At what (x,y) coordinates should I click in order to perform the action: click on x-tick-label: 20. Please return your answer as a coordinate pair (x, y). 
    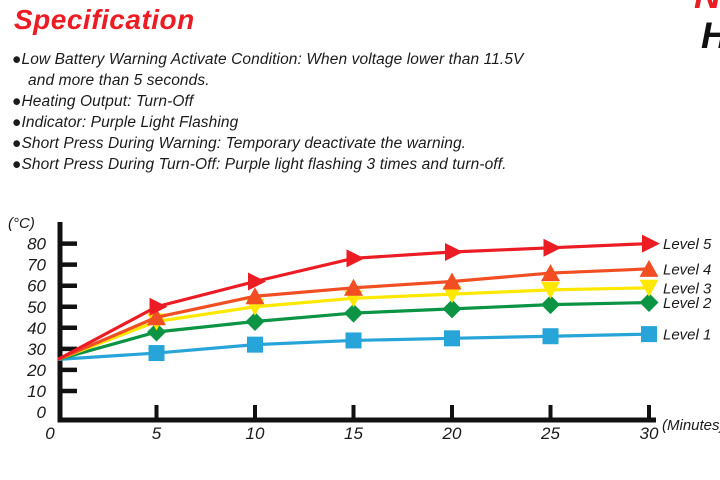
    Looking at the image, I should click on (452, 433).